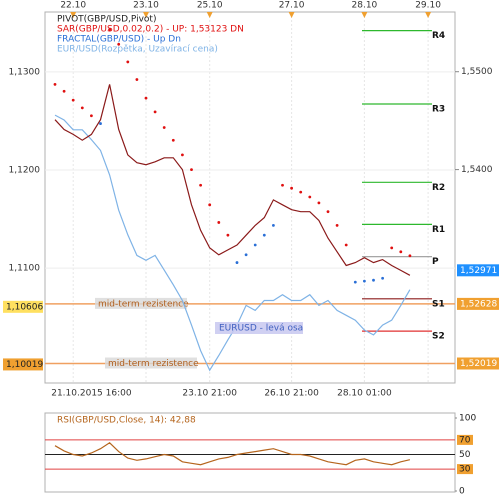  Describe the element at coordinates (365, 6) in the screenshot. I see `top-date-label: 28.10` at that location.